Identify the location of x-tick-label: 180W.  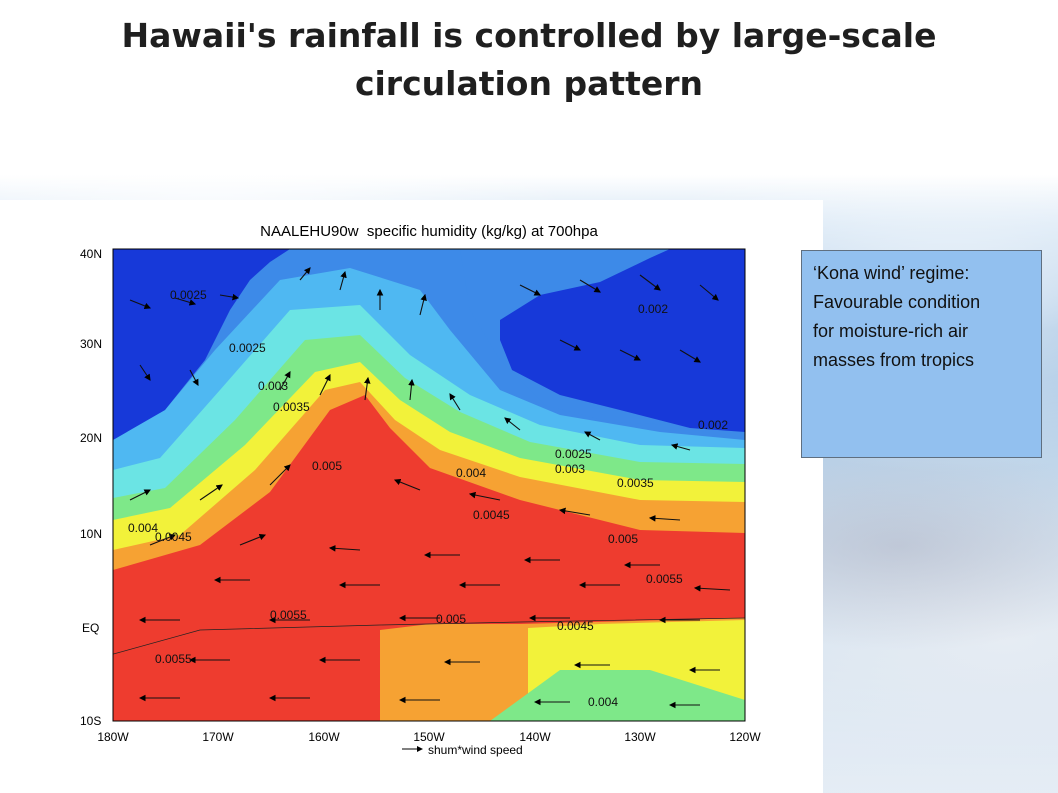
(113, 737).